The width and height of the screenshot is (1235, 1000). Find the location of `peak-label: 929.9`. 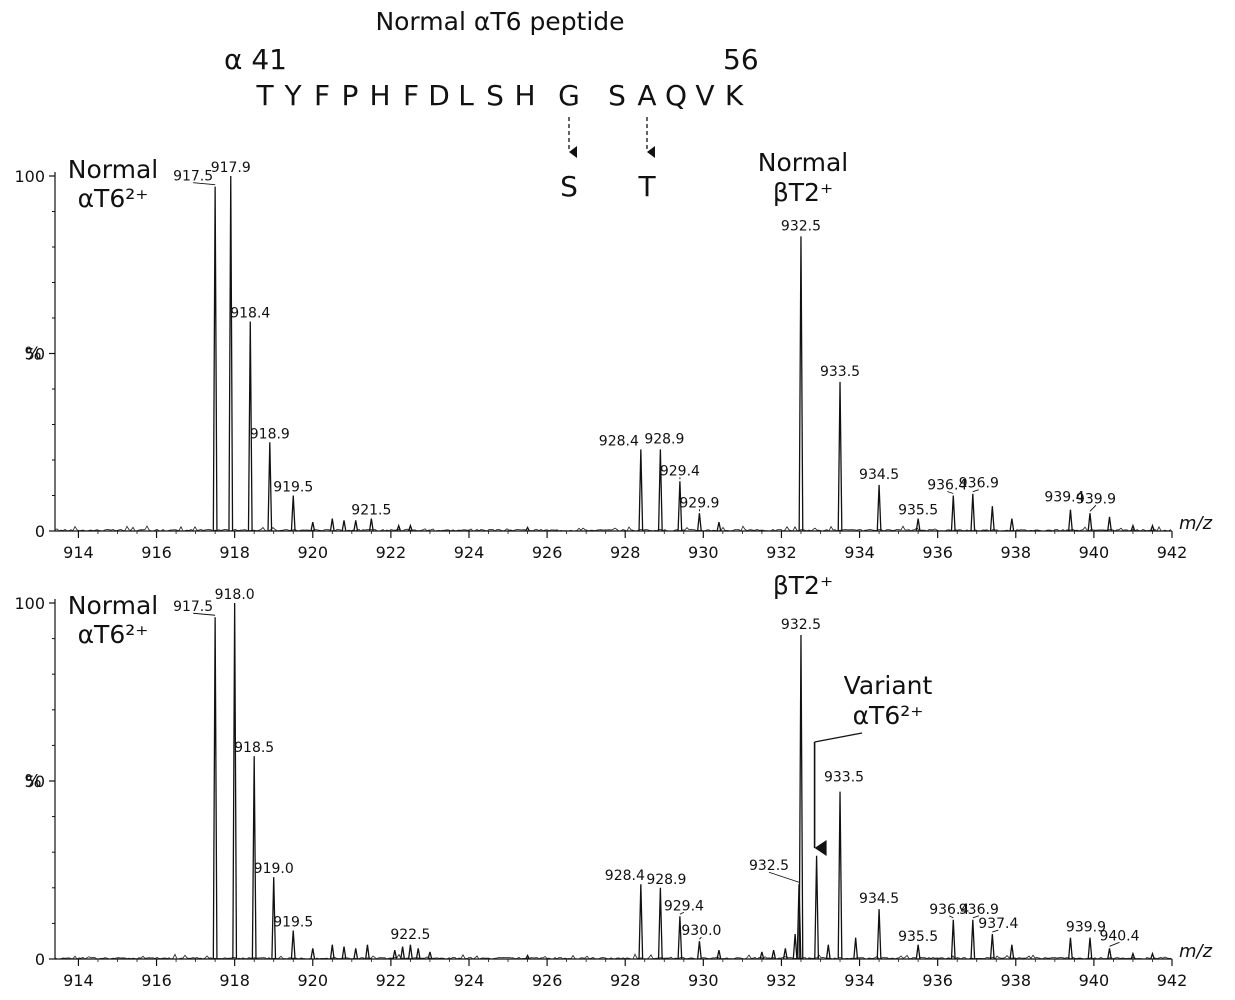

peak-label: 929.9 is located at coordinates (699, 503).